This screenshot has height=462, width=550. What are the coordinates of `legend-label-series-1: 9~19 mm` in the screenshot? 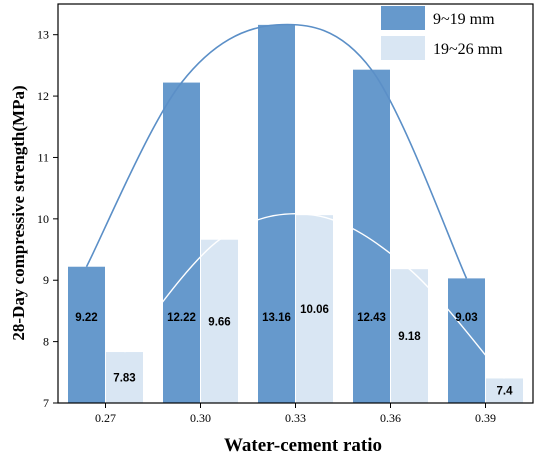 It's located at (464, 19).